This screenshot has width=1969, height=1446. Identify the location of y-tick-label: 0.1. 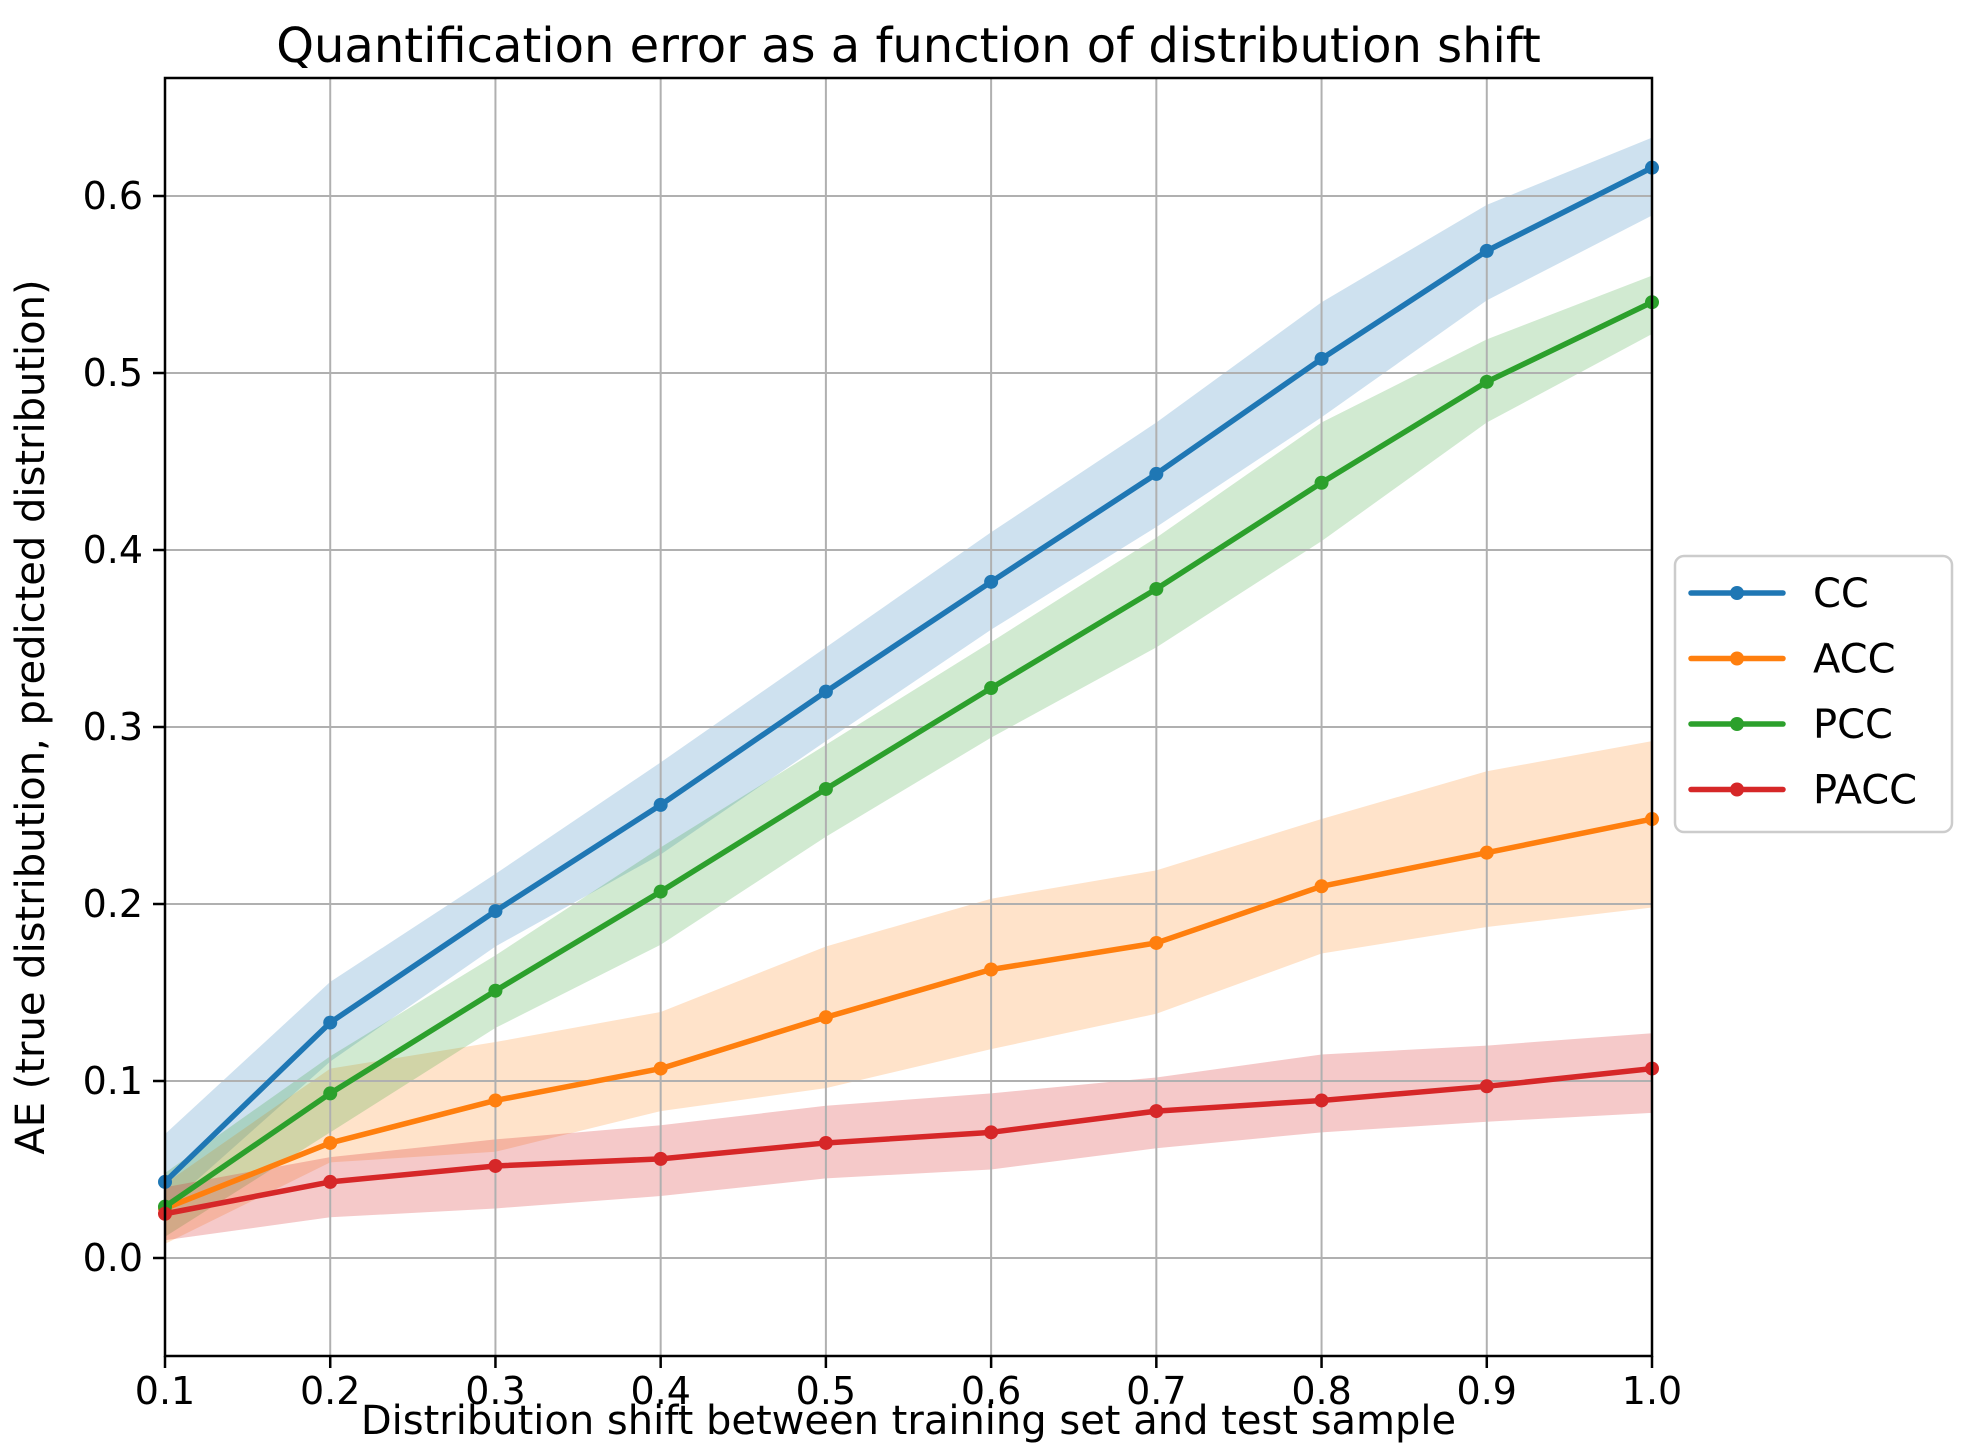
(113, 1081).